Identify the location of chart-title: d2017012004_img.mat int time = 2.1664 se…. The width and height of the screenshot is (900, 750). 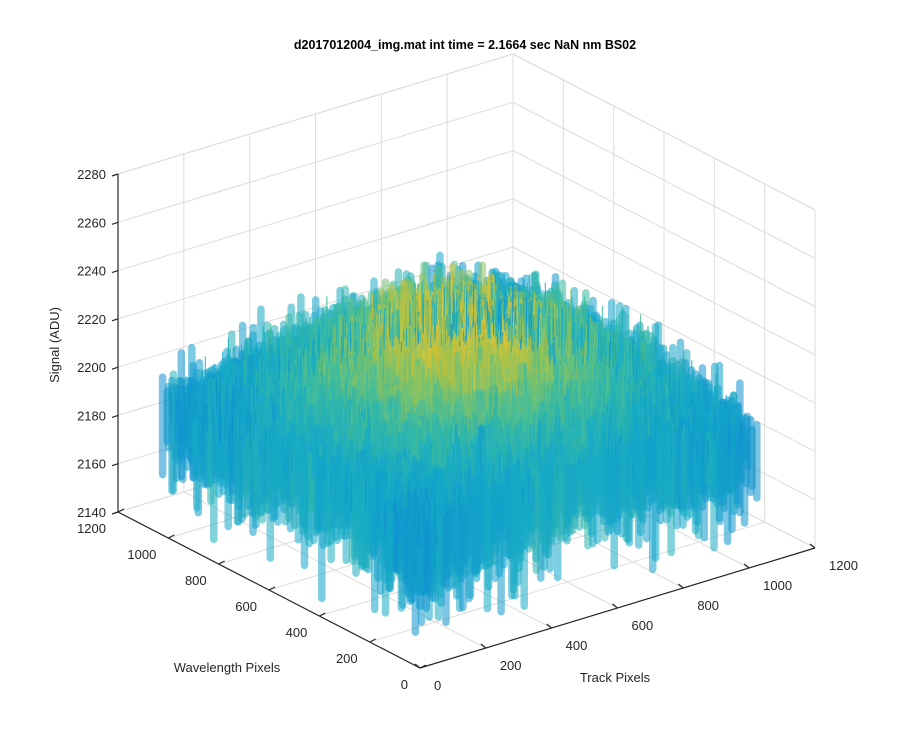
(465, 45).